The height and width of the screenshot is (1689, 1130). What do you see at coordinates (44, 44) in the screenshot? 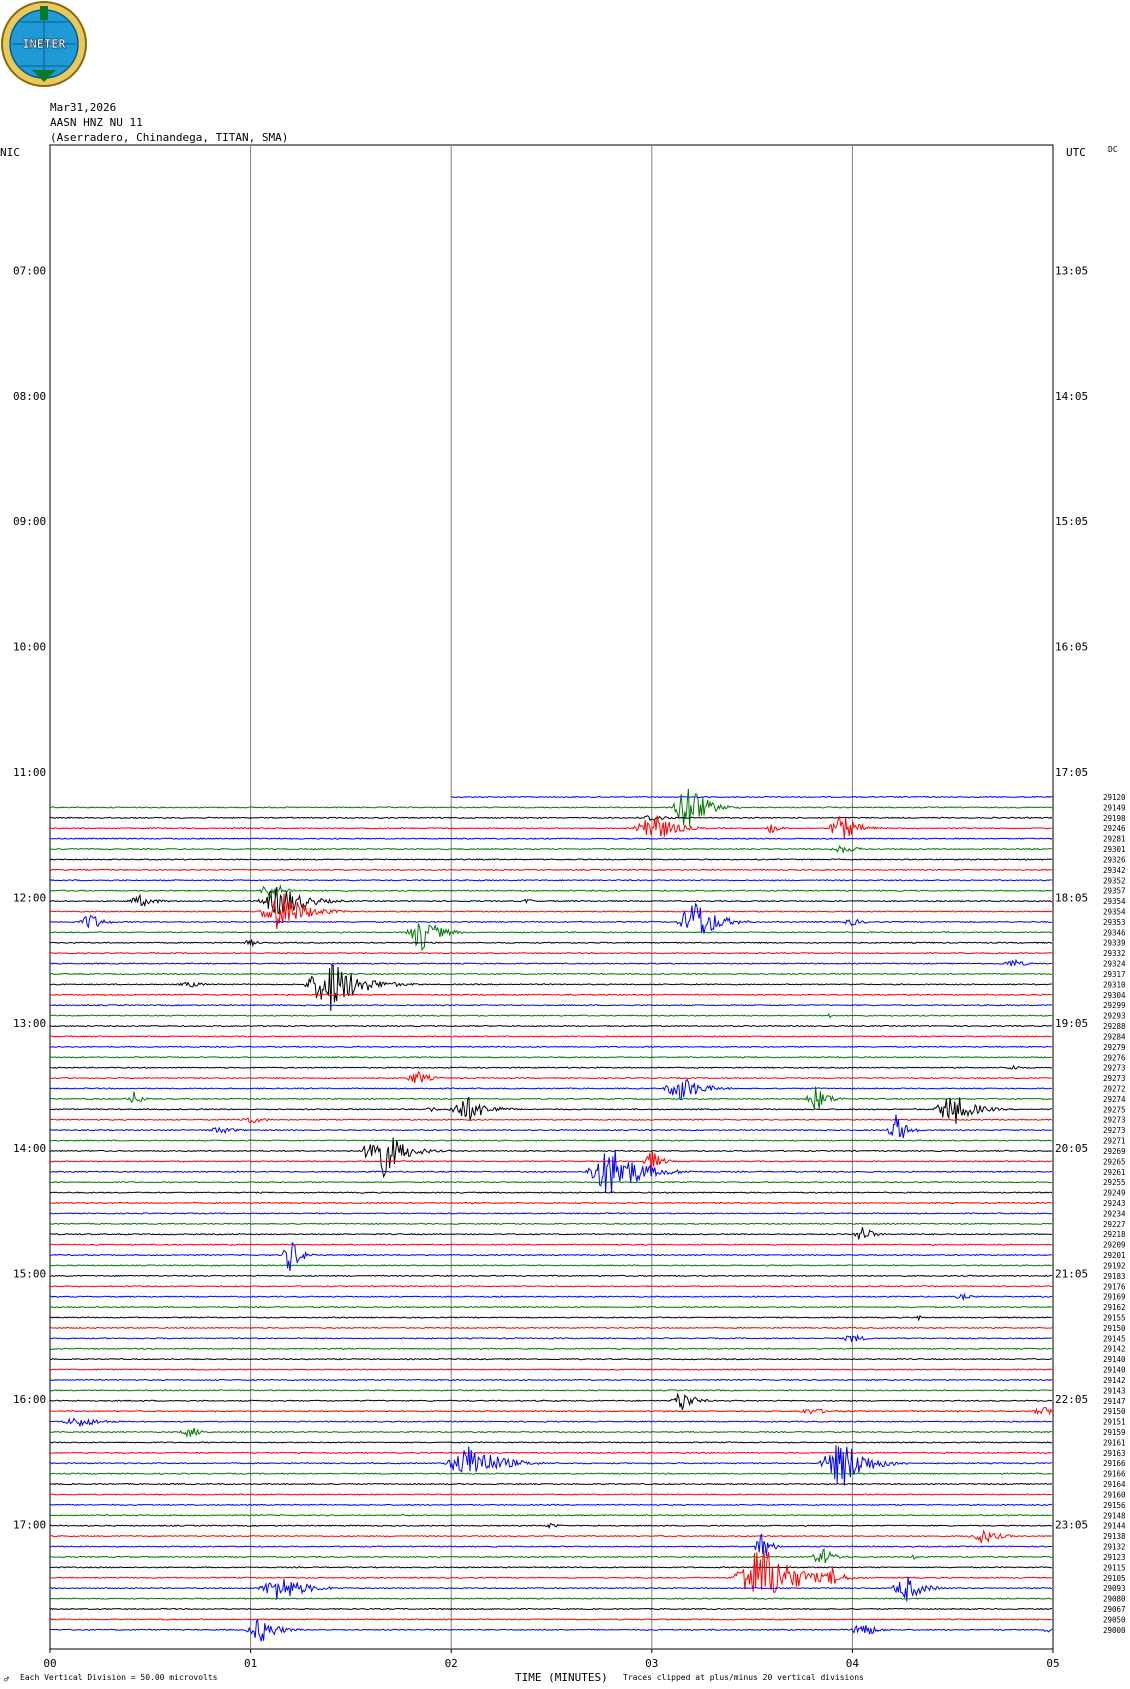
I see `logo-text: INETER` at bounding box center [44, 44].